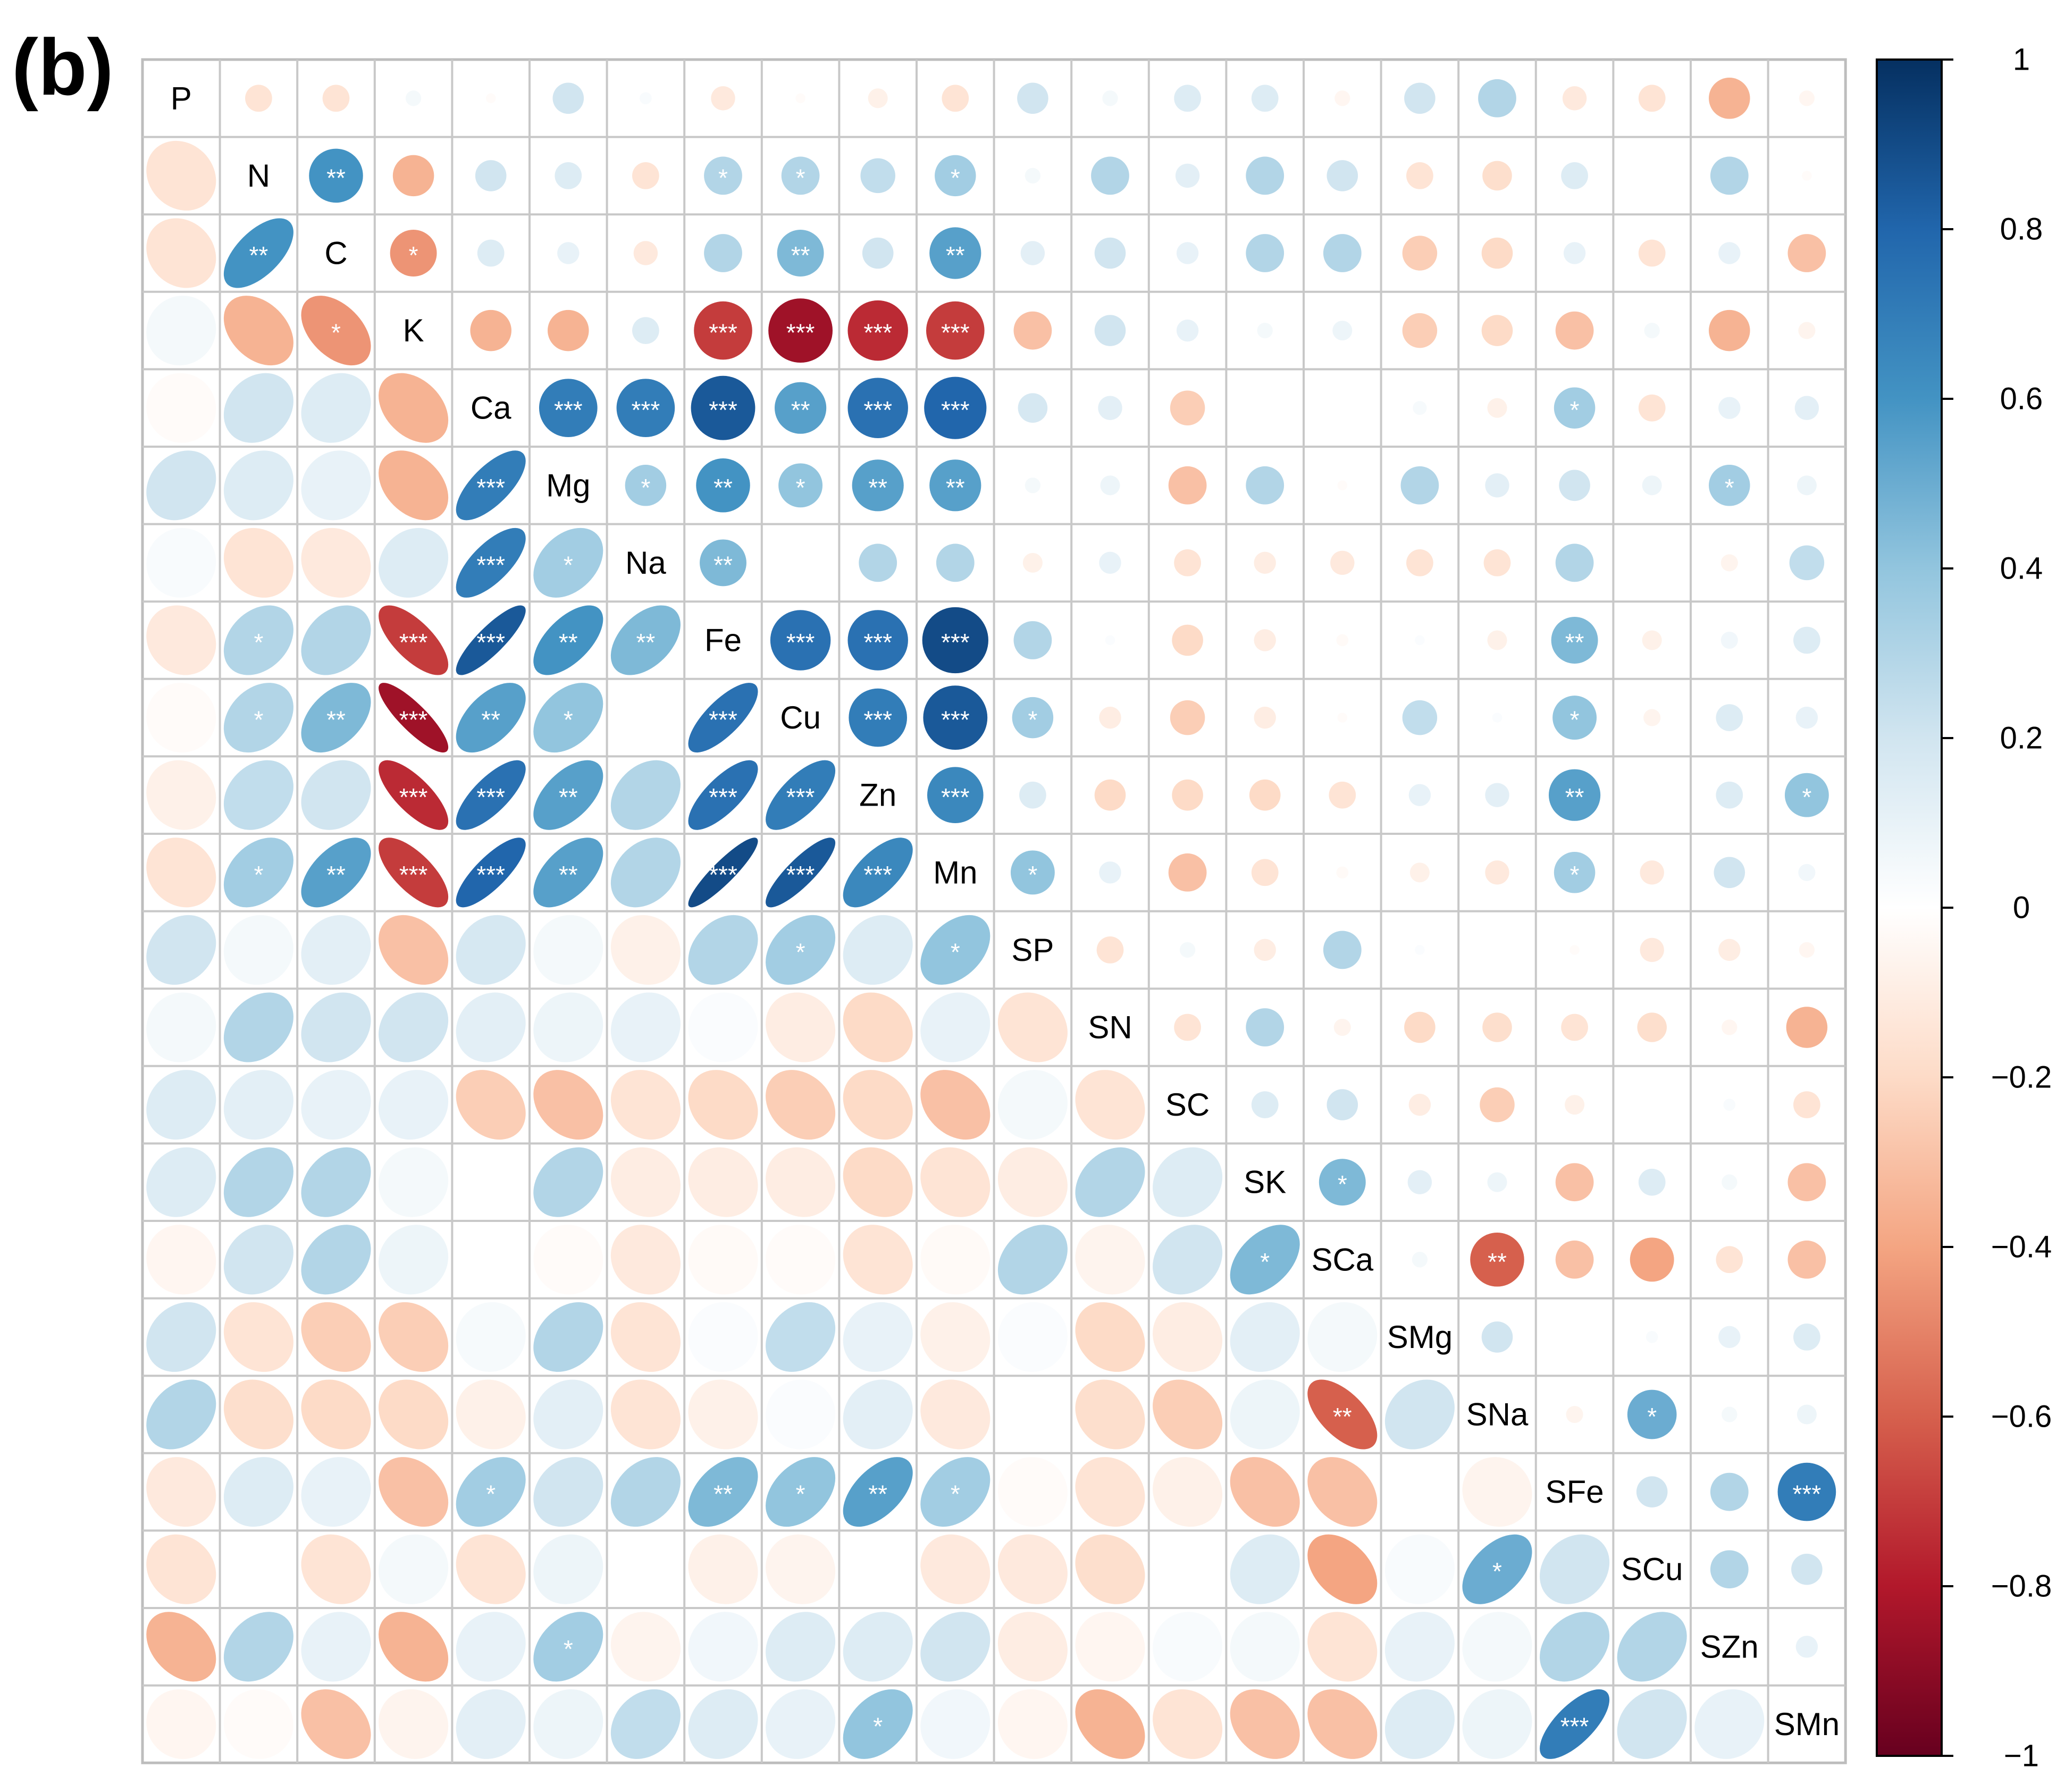  I want to click on colorbar-tick-label: 0.2, so click(2022, 738).